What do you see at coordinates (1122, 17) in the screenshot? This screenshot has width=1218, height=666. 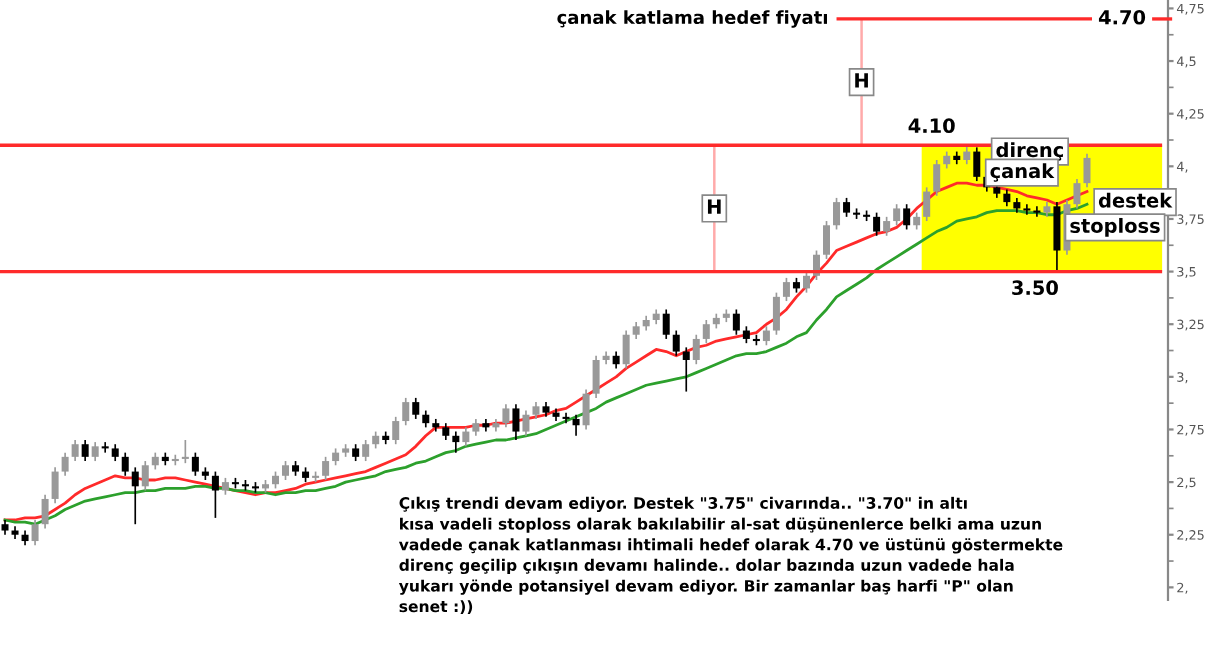 I see `ref-line-label: 4.70` at bounding box center [1122, 17].